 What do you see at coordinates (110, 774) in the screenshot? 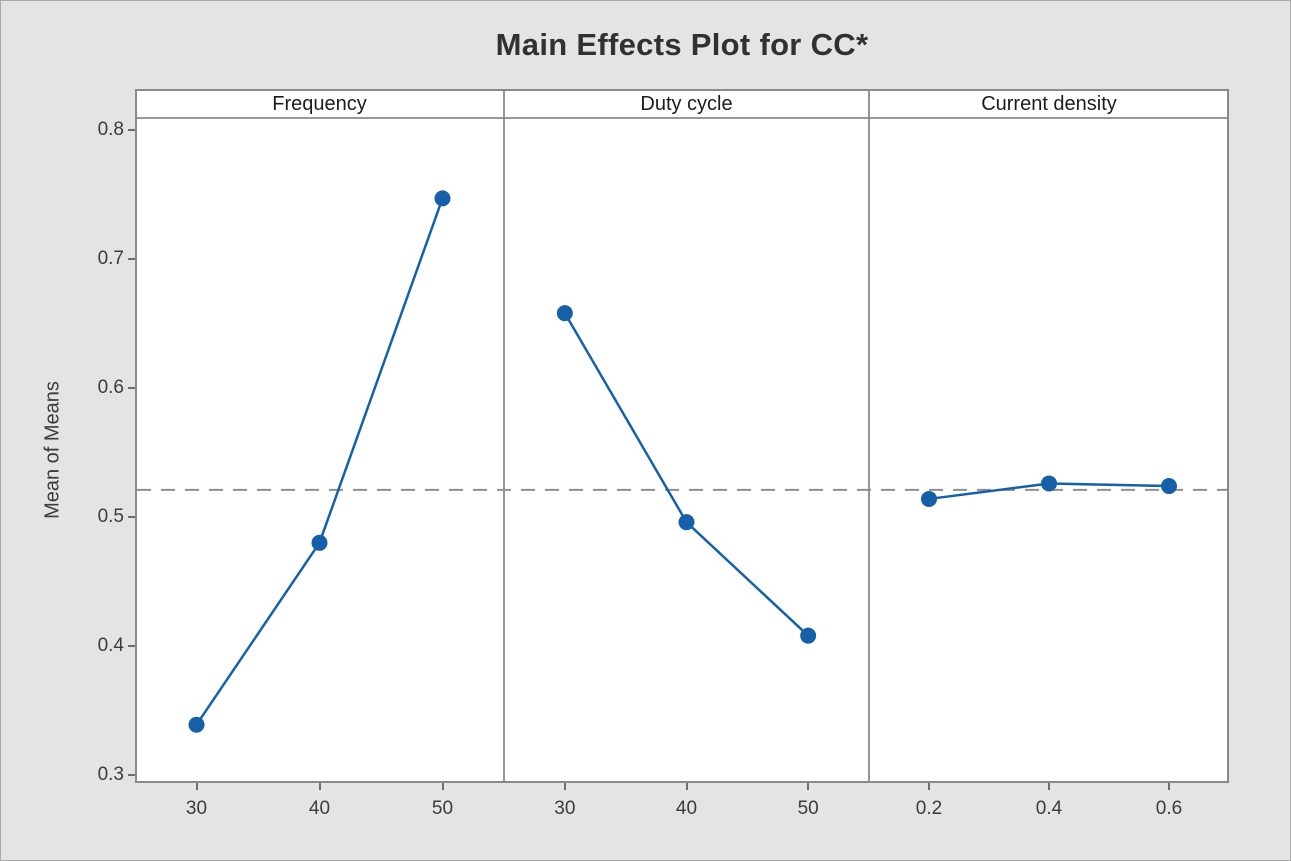
I see `y-tick-label: 0.3` at bounding box center [110, 774].